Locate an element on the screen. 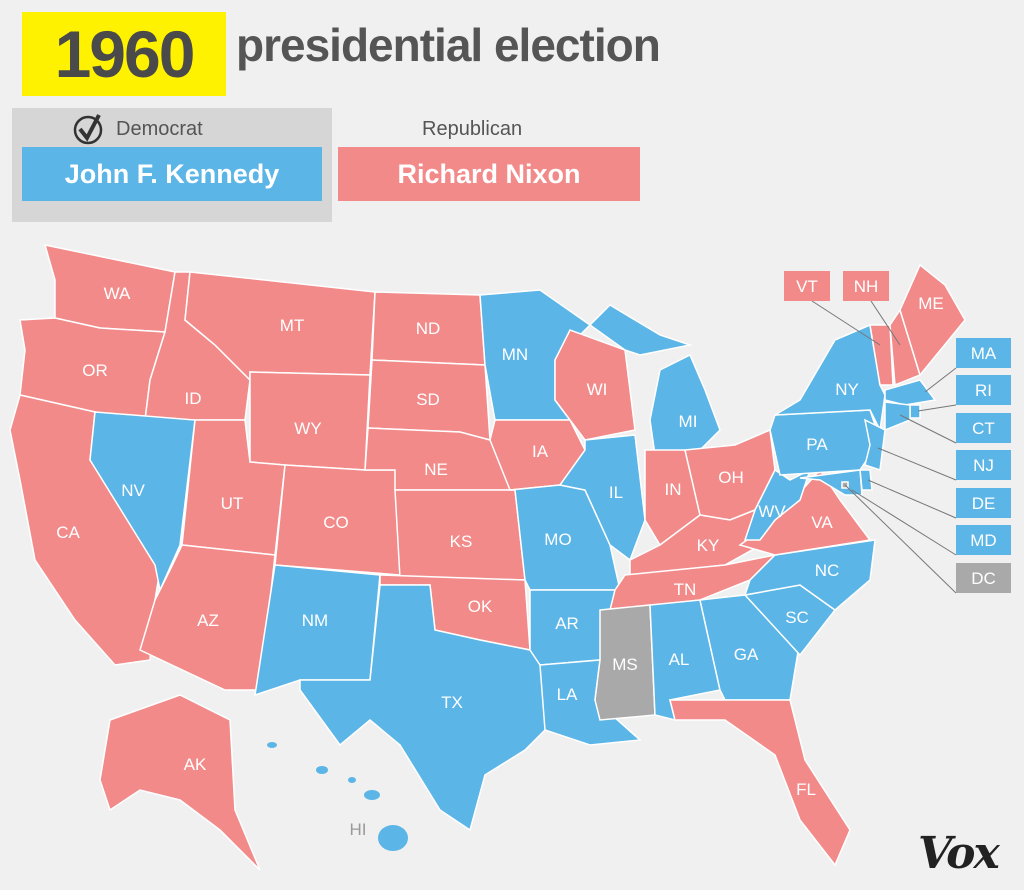  state-label: NV is located at coordinates (133, 490).